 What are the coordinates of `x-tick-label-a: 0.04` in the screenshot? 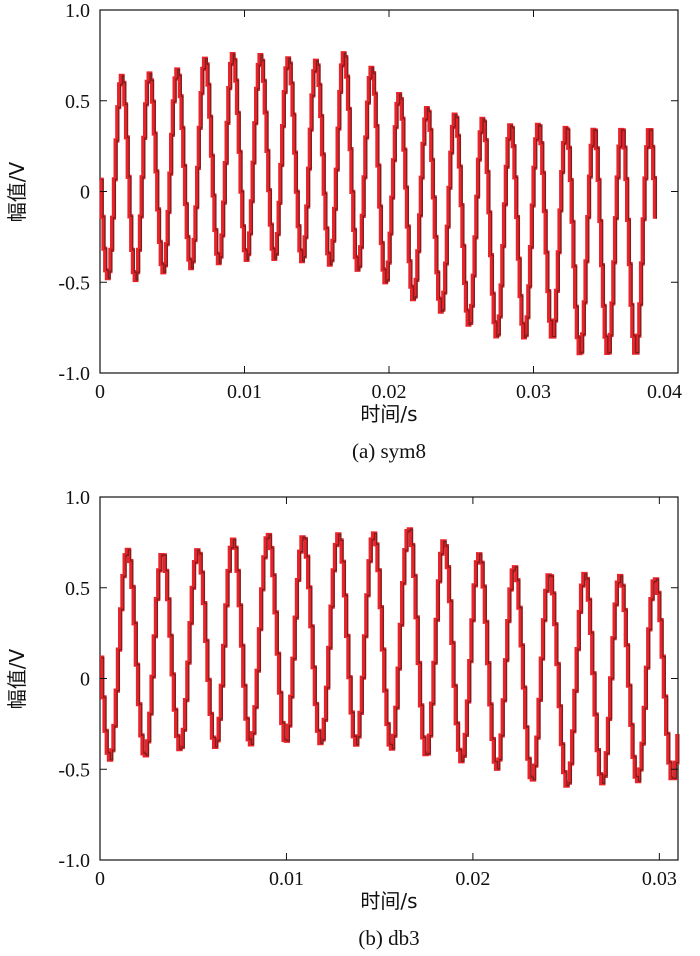 It's located at (664, 392).